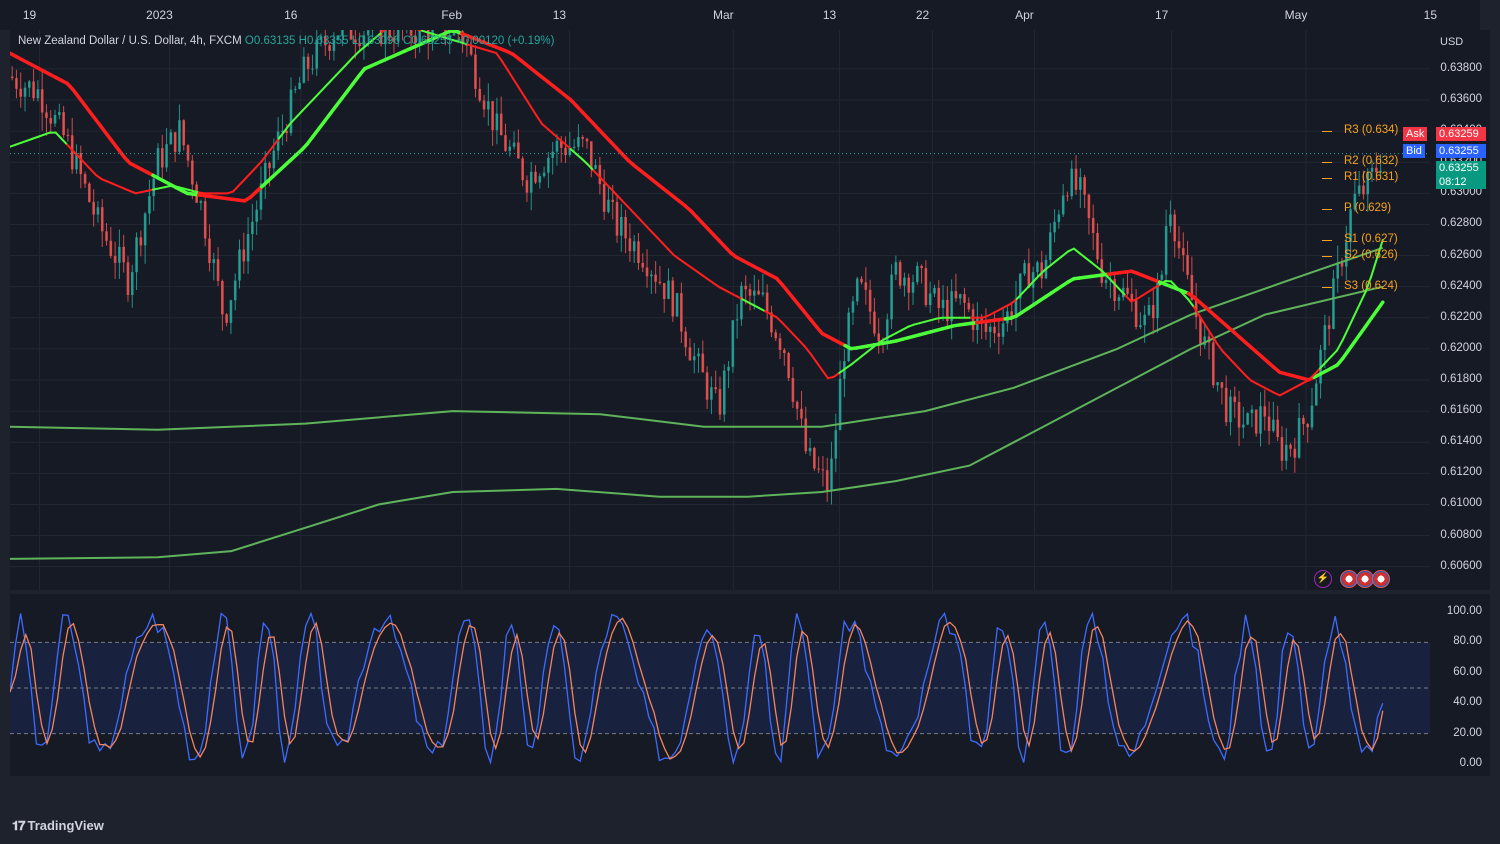 The image size is (1500, 844). What do you see at coordinates (302, 41) in the screenshot?
I see `high-label: H` at bounding box center [302, 41].